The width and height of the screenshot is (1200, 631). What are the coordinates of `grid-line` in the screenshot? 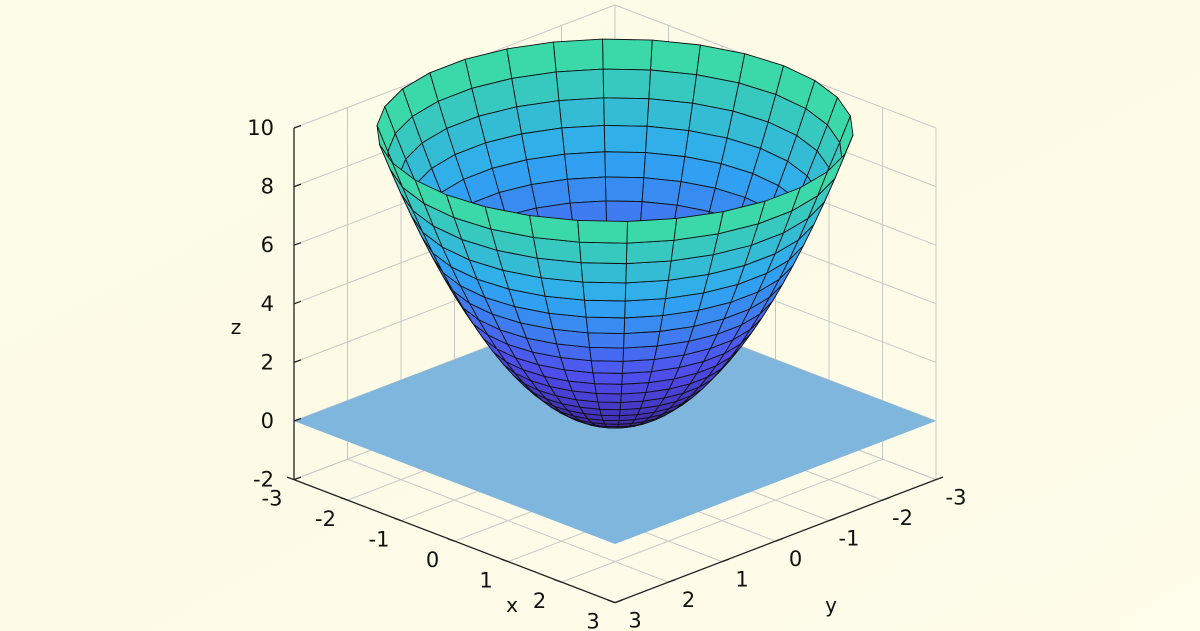 It's located at (508, 520).